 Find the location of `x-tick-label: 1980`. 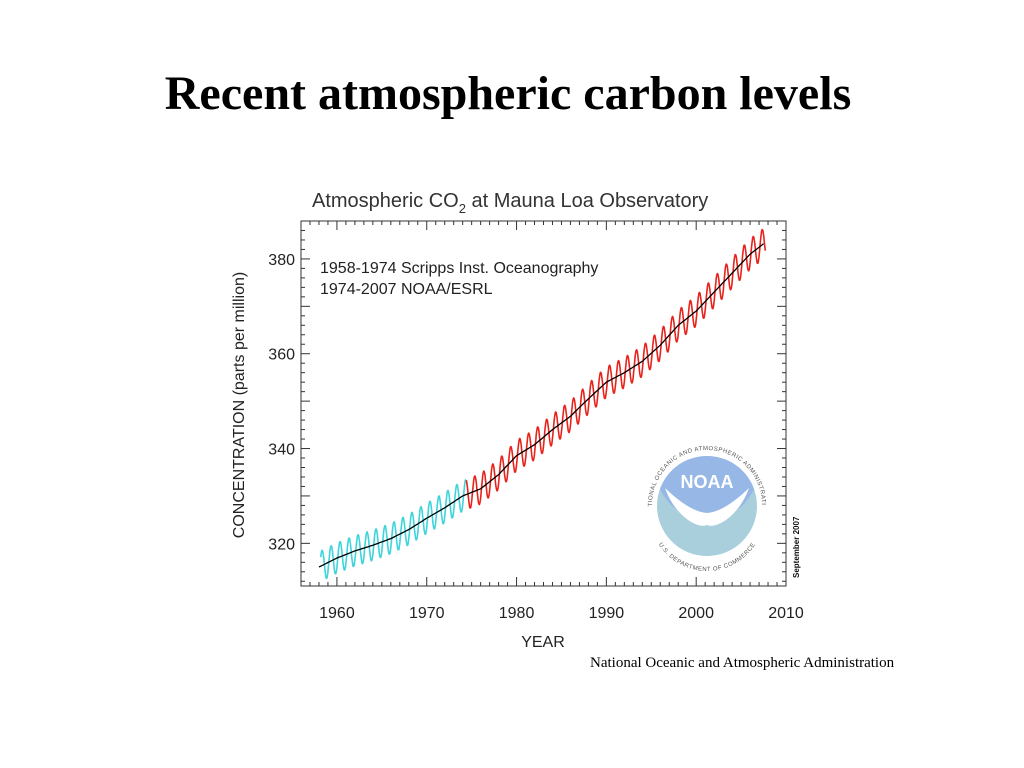

x-tick-label: 1980 is located at coordinates (517, 613).